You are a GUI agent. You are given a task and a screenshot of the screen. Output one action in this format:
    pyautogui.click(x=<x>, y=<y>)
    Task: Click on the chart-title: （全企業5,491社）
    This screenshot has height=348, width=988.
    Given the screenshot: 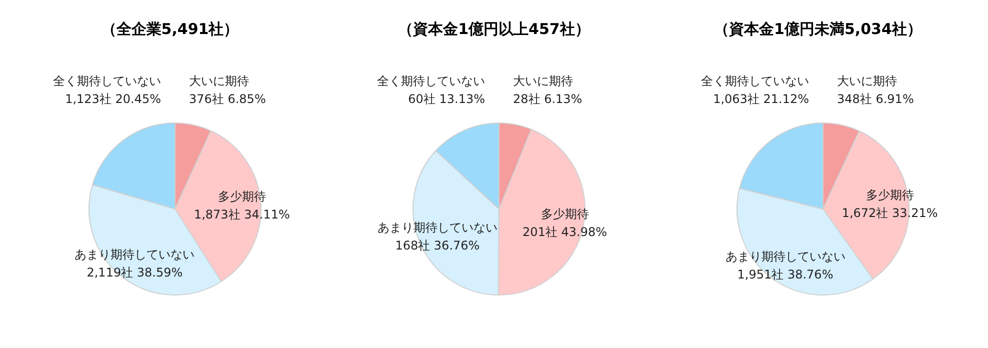 What is the action you would take?
    pyautogui.click(x=170, y=29)
    